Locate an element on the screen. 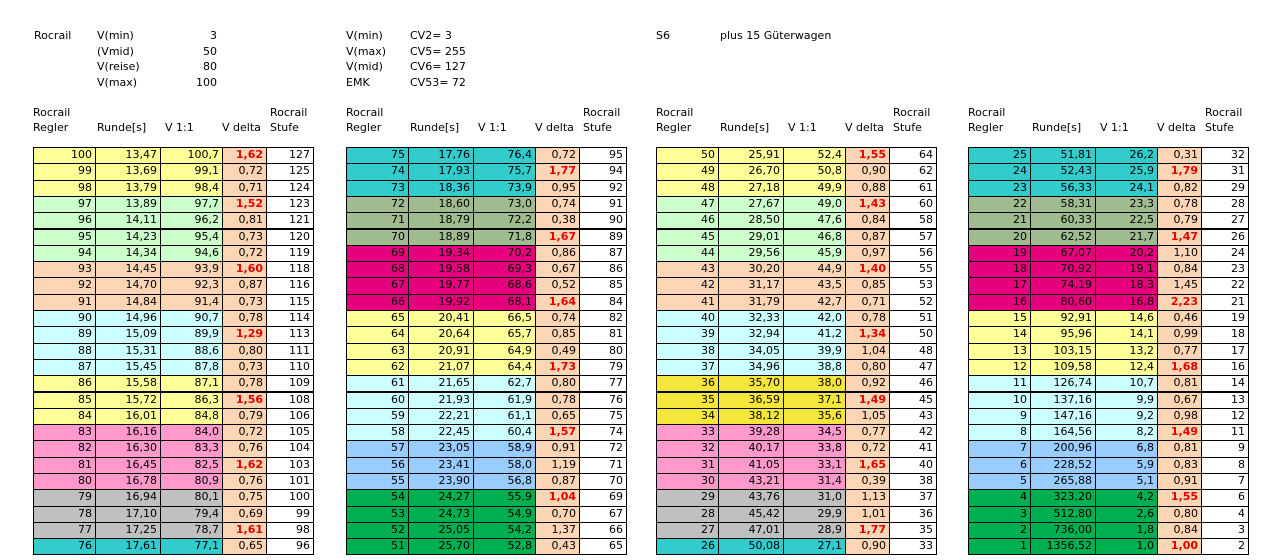  table-cell: 58,9 is located at coordinates (504, 449).